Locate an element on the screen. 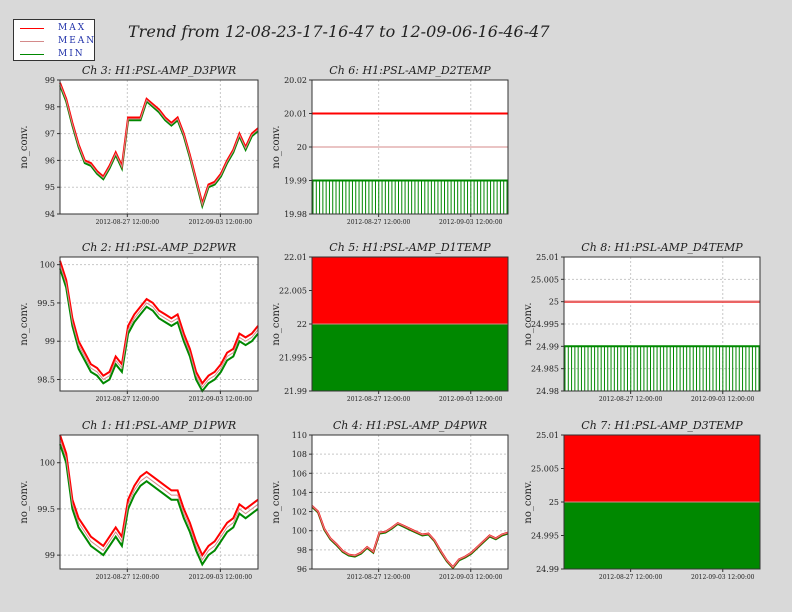  chart-title: Ch 2: H1:PSL-AMP_D2PWR is located at coordinates (159, 247).